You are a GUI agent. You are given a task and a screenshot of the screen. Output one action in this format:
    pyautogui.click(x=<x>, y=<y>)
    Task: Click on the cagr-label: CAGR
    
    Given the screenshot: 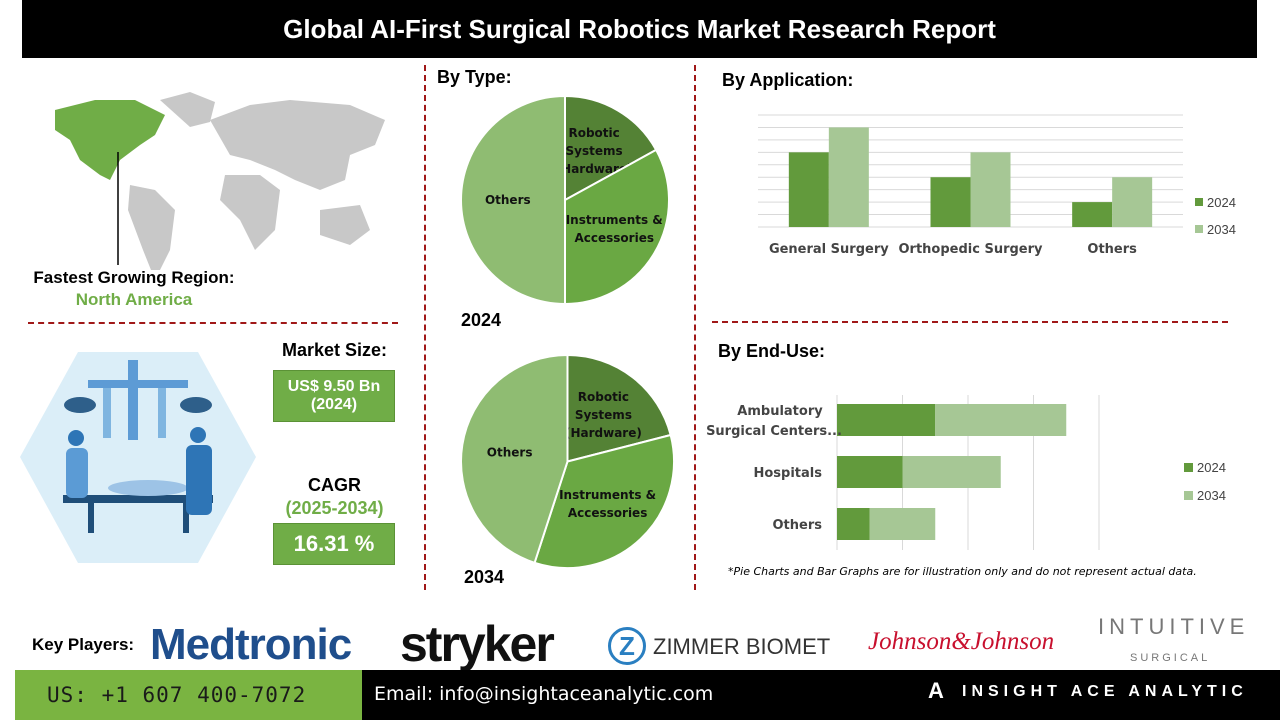 What is the action you would take?
    pyautogui.click(x=334, y=485)
    